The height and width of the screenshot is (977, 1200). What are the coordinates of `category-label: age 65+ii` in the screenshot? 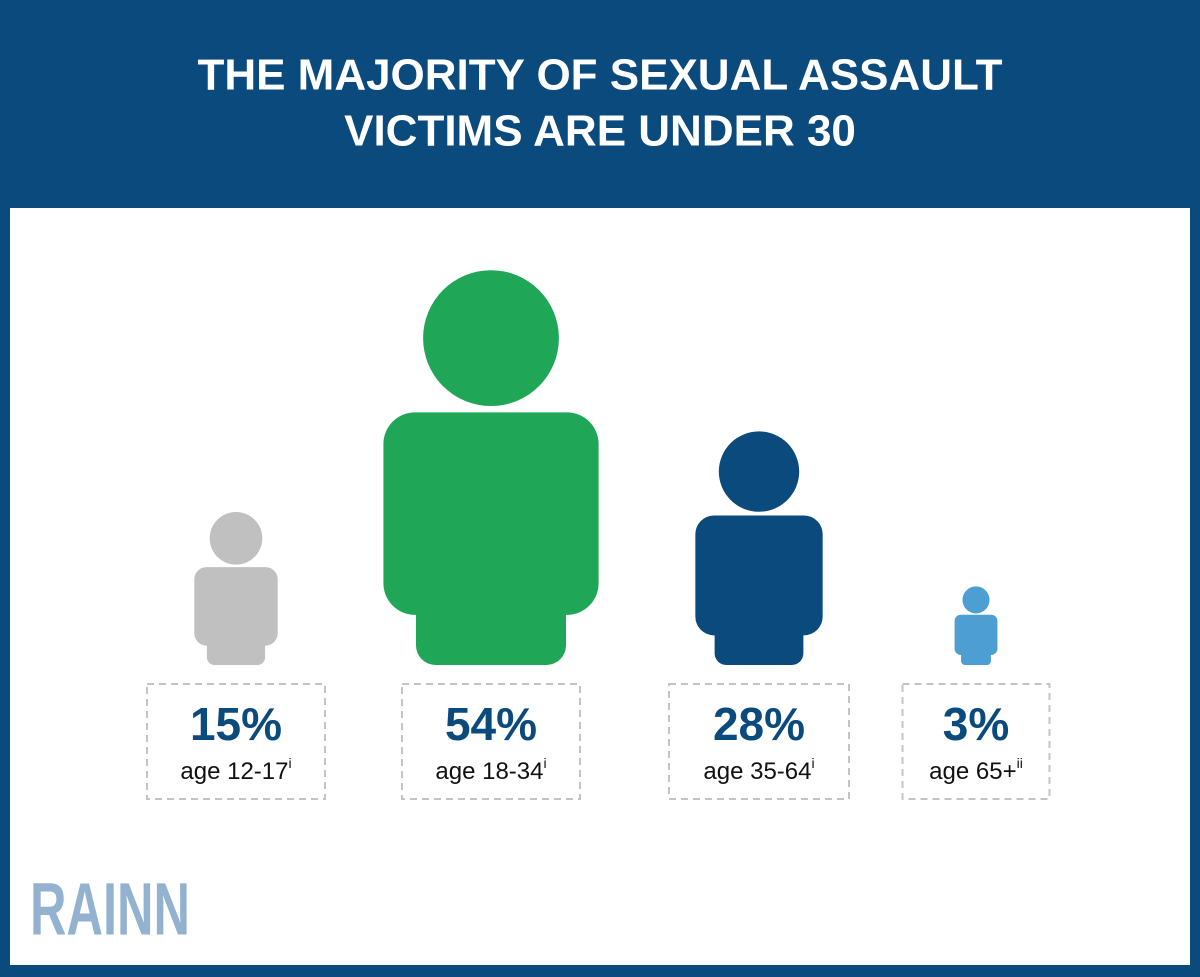 It's located at (976, 770).